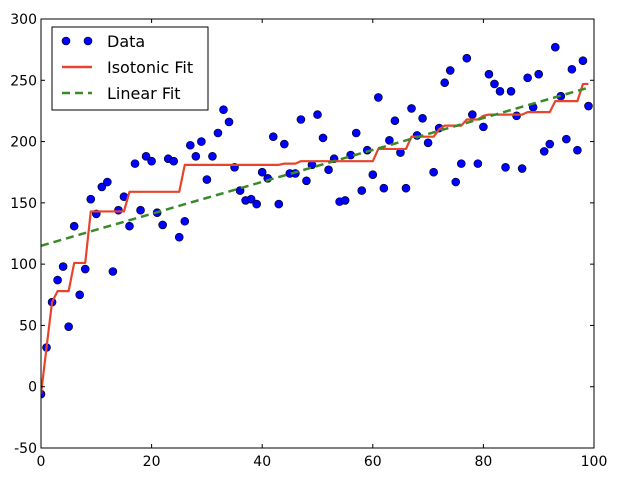  I want to click on x-tick-label: 0, so click(41, 462).